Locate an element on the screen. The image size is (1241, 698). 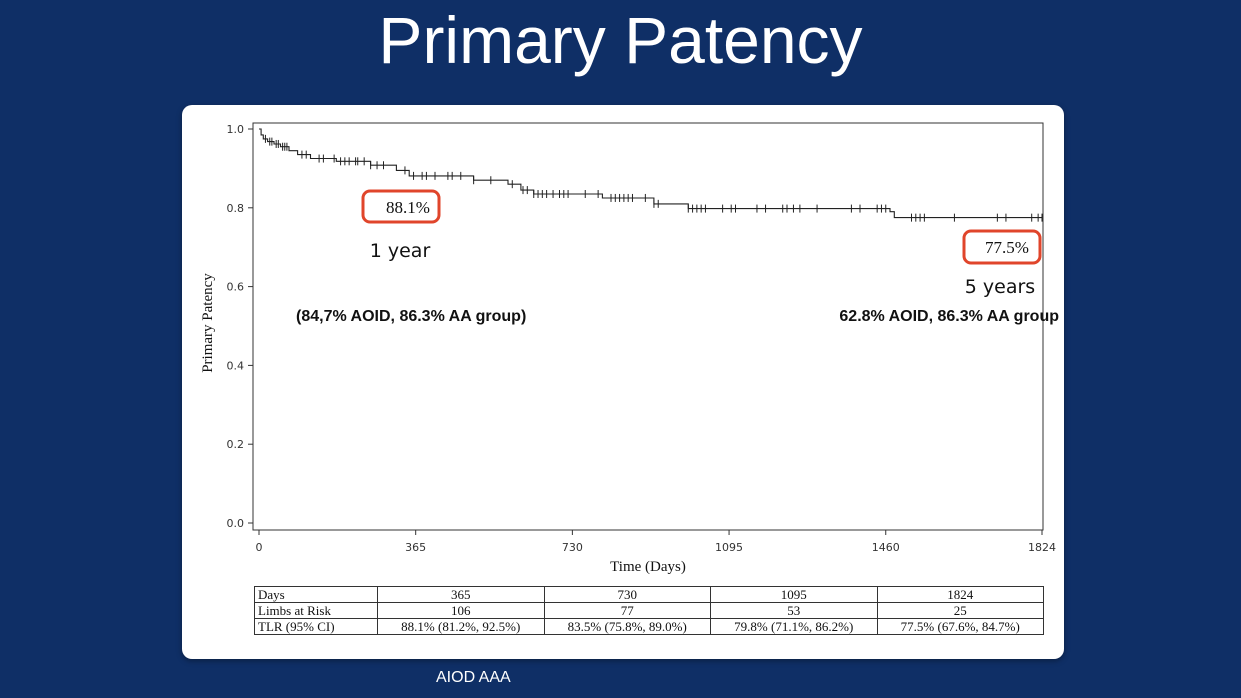
annotation-1-box is located at coordinates (401, 206).